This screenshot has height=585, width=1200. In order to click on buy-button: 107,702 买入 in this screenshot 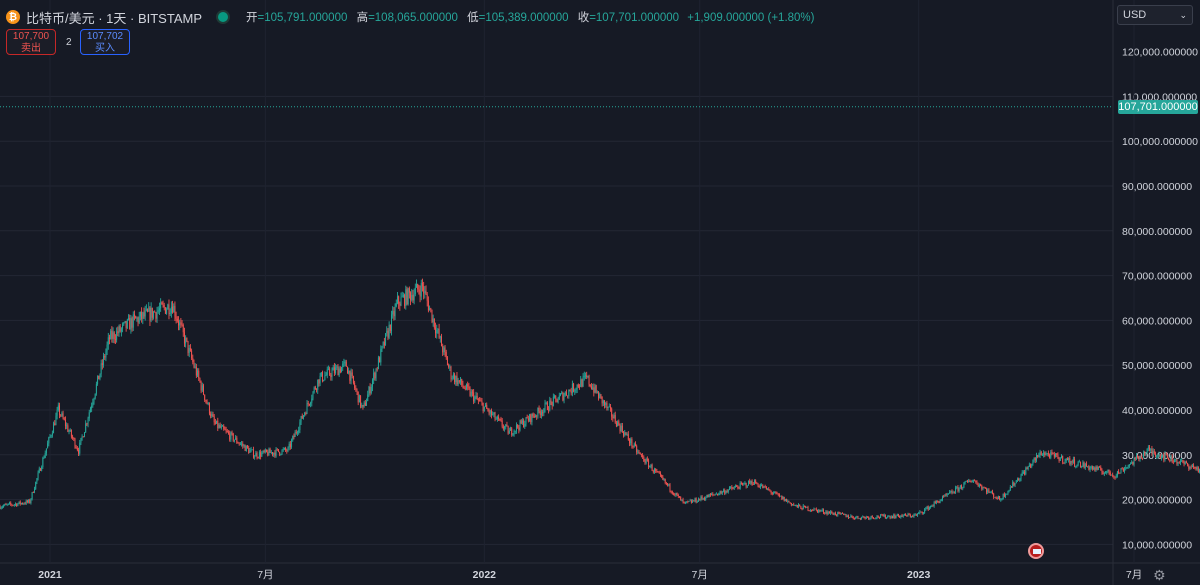, I will do `click(105, 42)`.